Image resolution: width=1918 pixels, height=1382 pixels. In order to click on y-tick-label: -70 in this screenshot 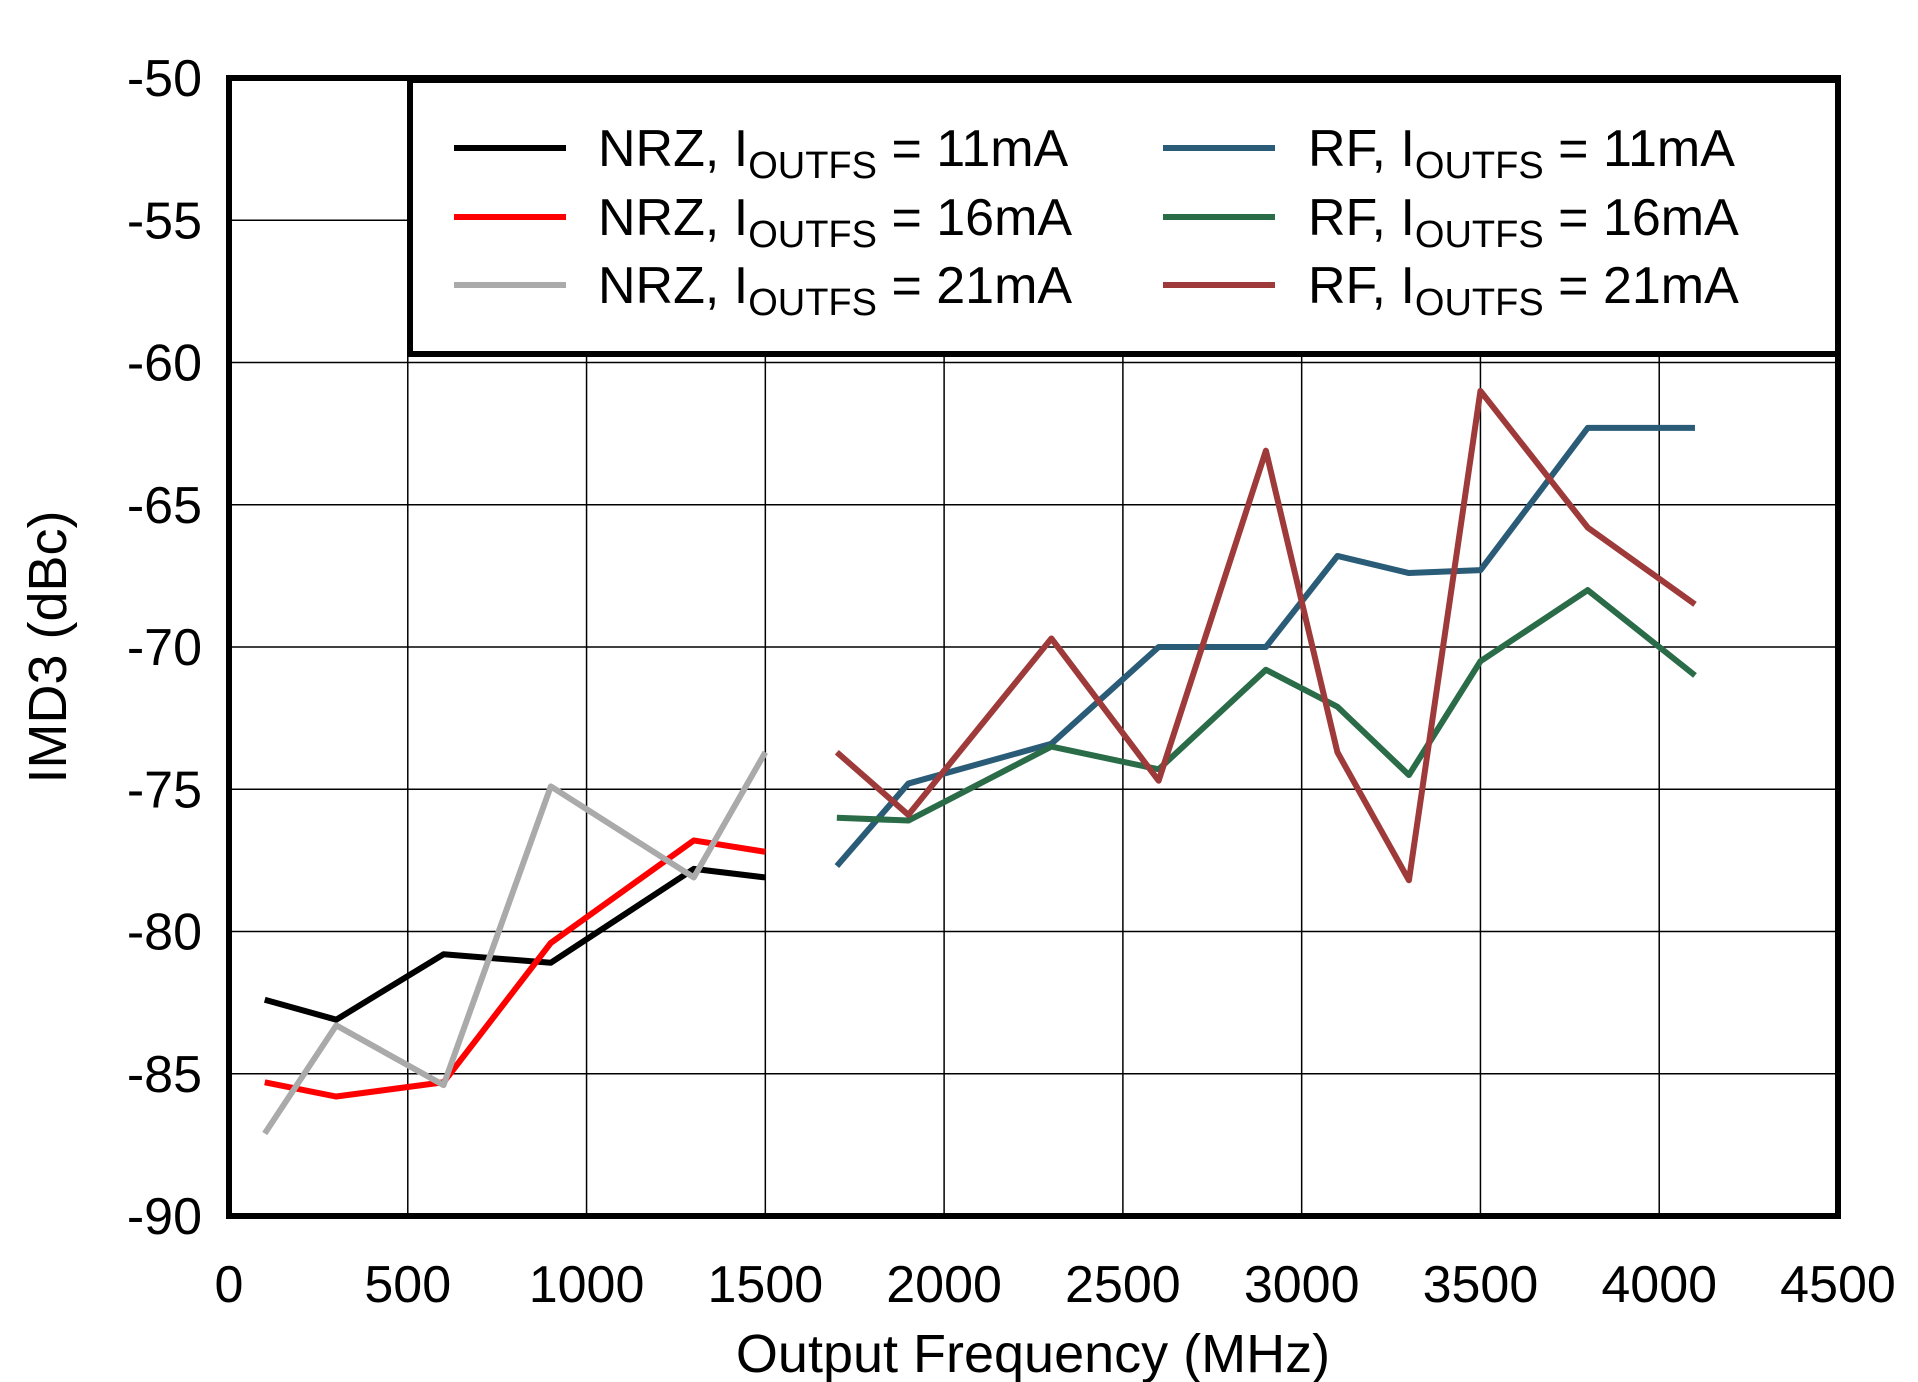, I will do `click(164, 648)`.